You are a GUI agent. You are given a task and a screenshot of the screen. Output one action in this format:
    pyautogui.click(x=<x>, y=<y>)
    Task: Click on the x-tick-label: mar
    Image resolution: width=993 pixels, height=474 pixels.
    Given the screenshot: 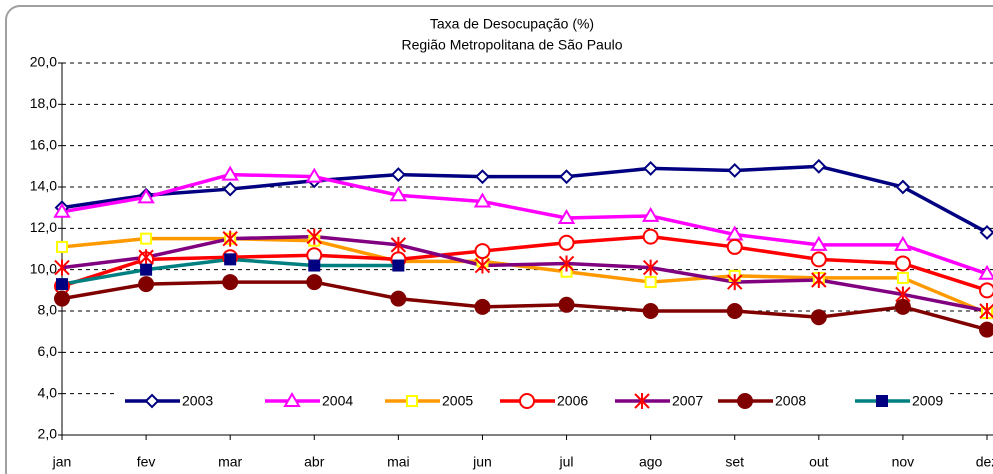 What is the action you would take?
    pyautogui.click(x=230, y=462)
    